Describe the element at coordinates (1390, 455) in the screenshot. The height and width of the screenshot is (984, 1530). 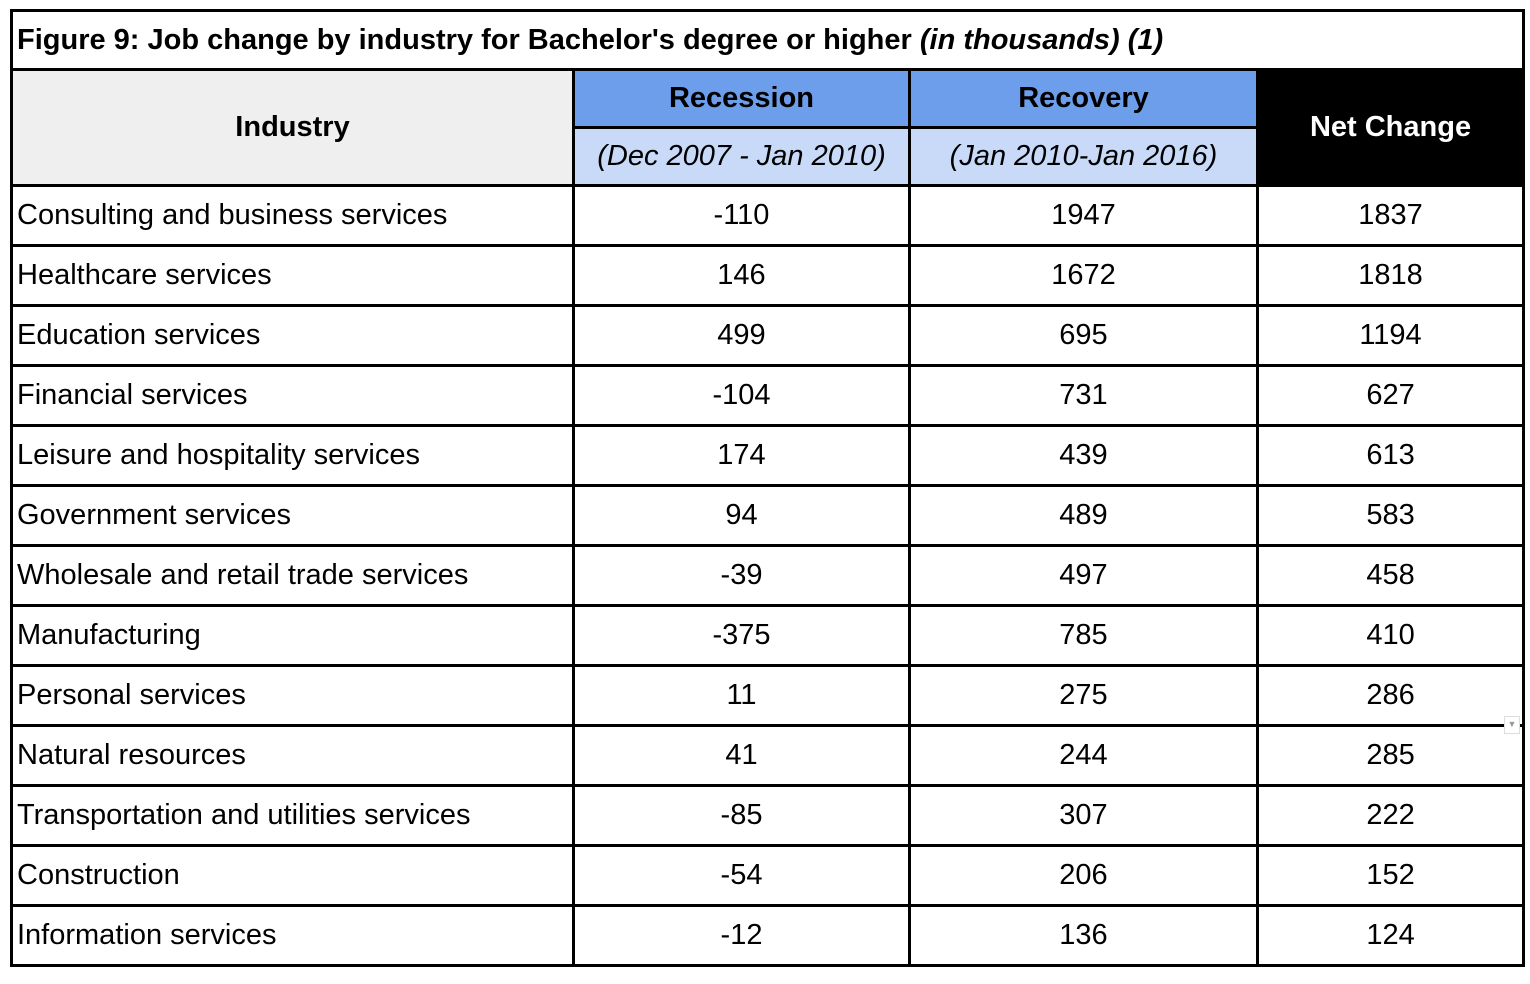
I see `net-change-cell: 613` at that location.